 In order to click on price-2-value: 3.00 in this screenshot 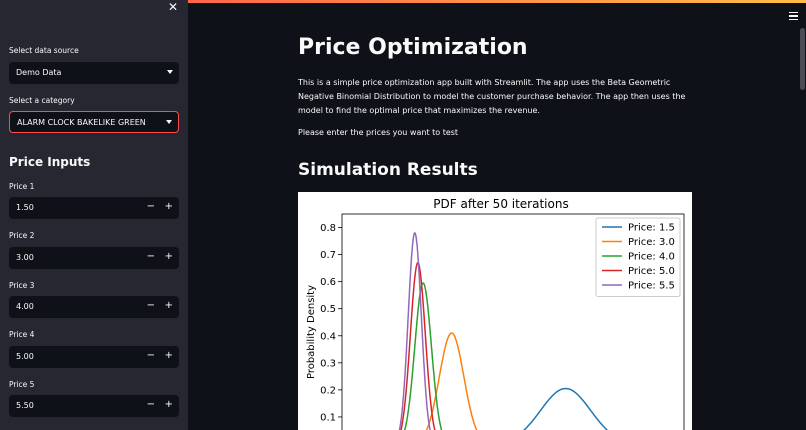, I will do `click(25, 257)`.